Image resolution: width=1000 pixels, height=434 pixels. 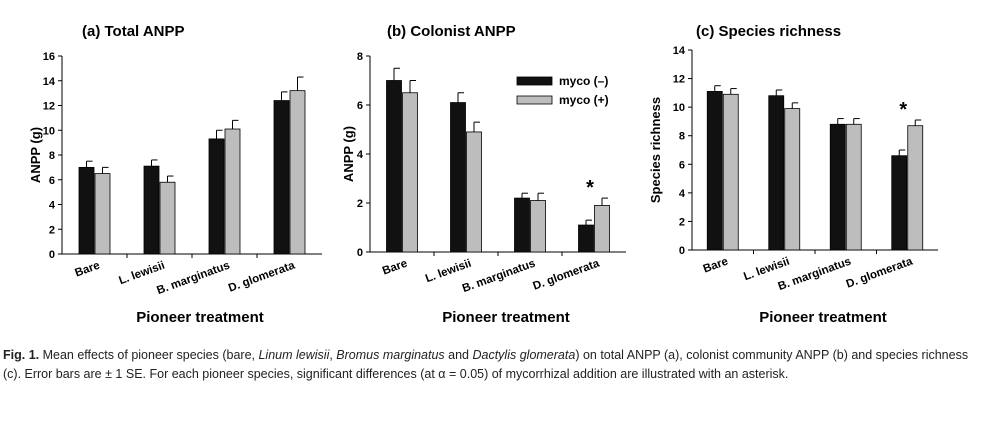 What do you see at coordinates (49, 57) in the screenshot?
I see `y-tick-label: 16` at bounding box center [49, 57].